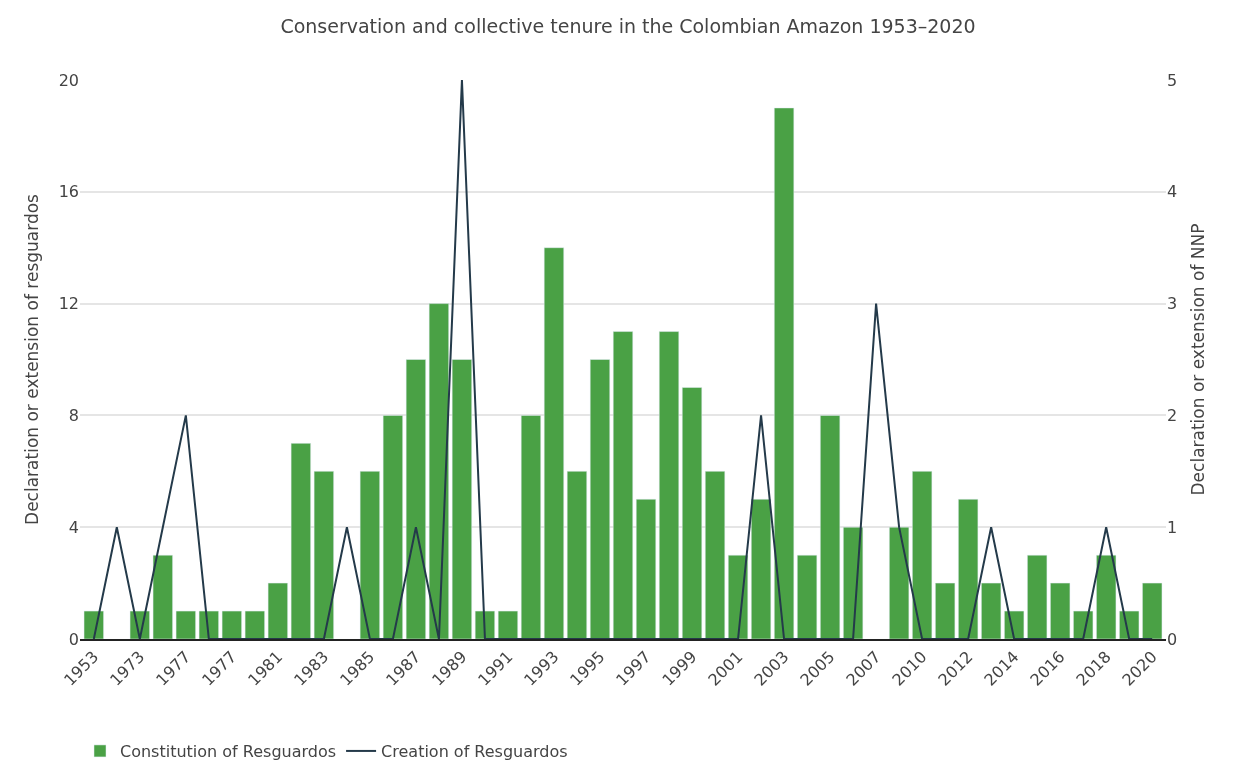 The image size is (1256, 780). Describe the element at coordinates (68, 192) in the screenshot. I see `y-tick-label: 16` at that location.